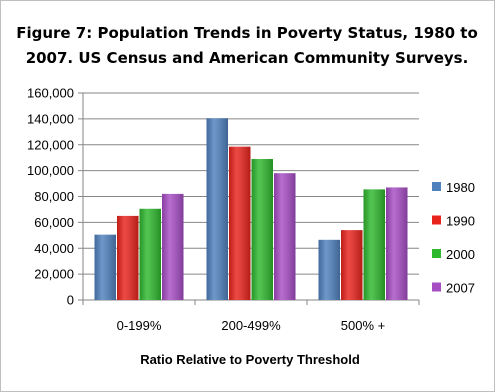  What do you see at coordinates (50, 144) in the screenshot?
I see `y-tick-label: 120,000` at bounding box center [50, 144].